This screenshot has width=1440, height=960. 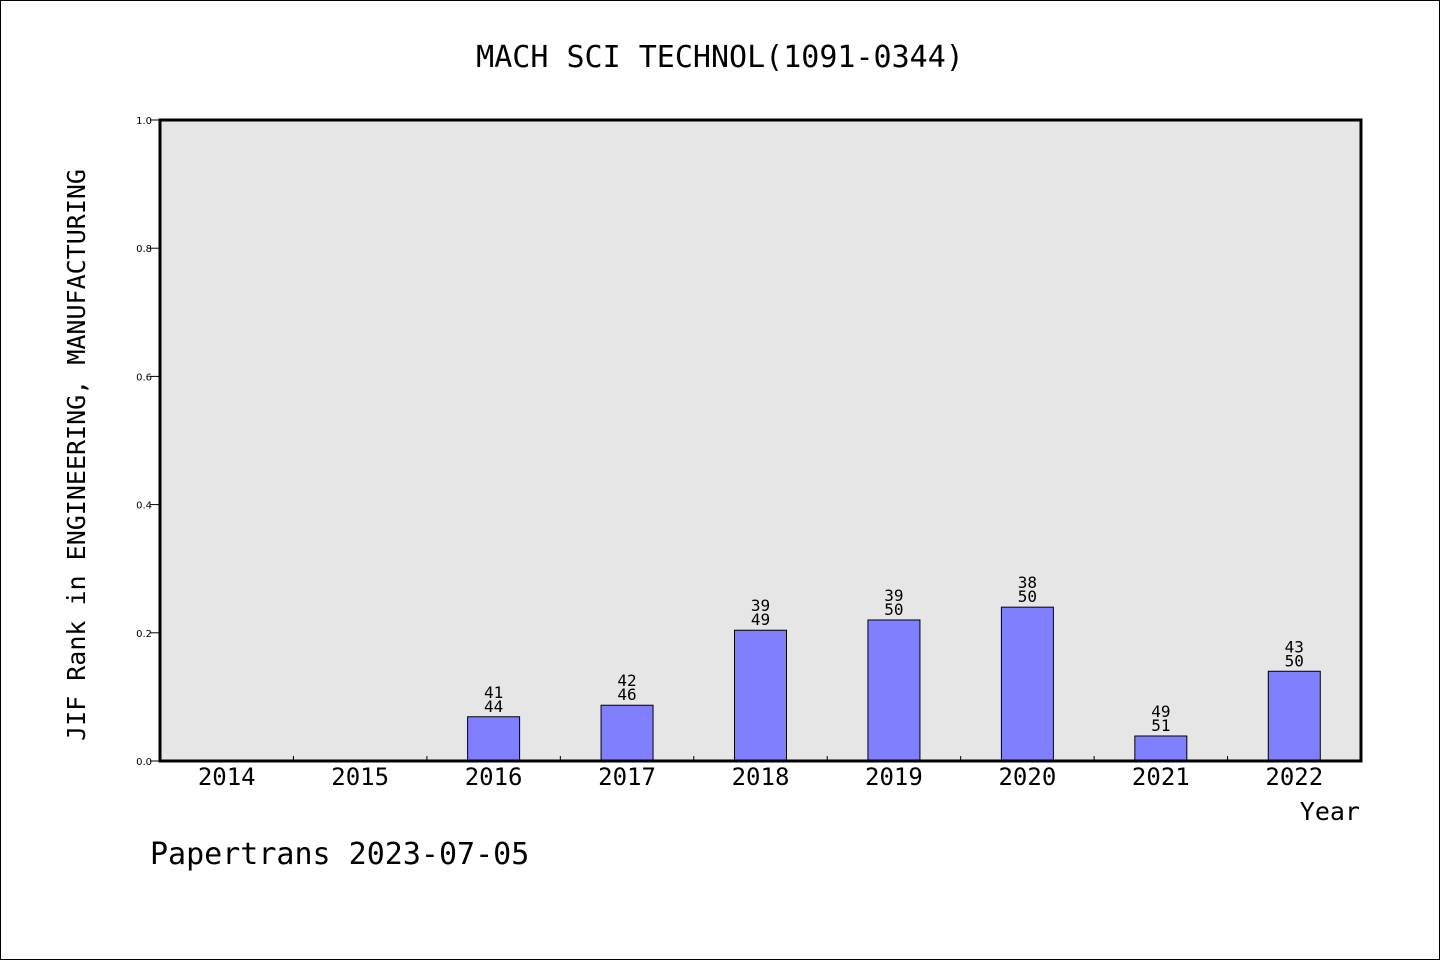 What do you see at coordinates (1161, 777) in the screenshot?
I see `x-tick-label: 2021` at bounding box center [1161, 777].